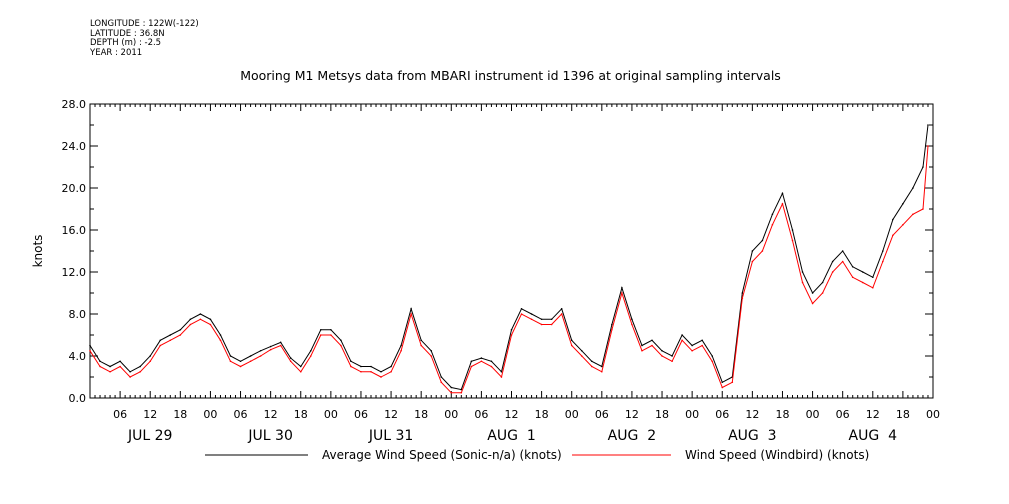 This screenshot has height=504, width=1009. Describe the element at coordinates (390, 436) in the screenshot. I see `x-day-label: JUL 31` at that location.